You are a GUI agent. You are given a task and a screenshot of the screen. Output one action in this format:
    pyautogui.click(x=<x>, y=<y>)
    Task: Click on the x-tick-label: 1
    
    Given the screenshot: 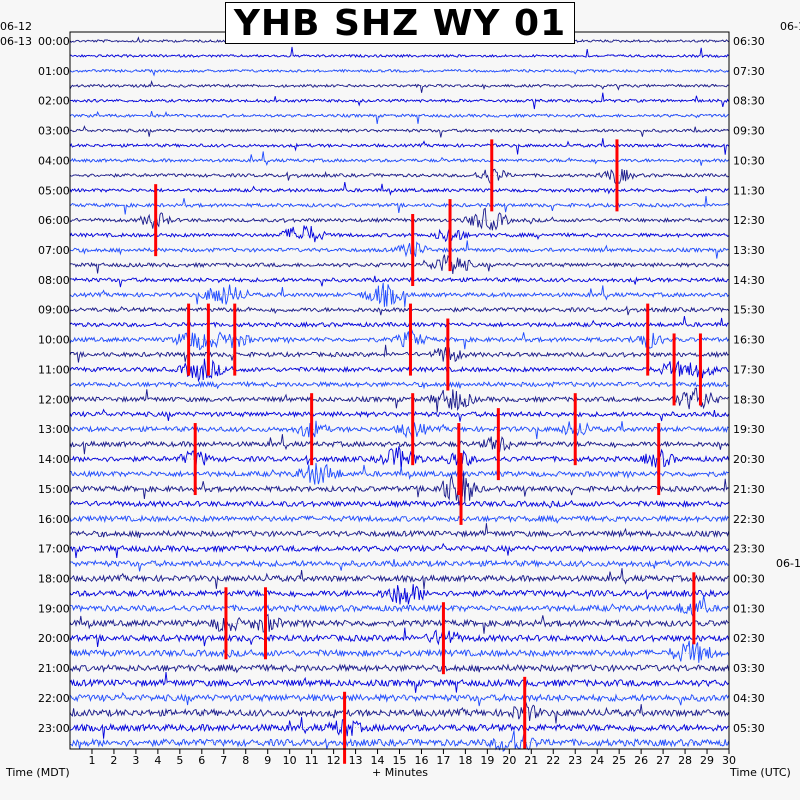 What is the action you would take?
    pyautogui.click(x=91, y=760)
    